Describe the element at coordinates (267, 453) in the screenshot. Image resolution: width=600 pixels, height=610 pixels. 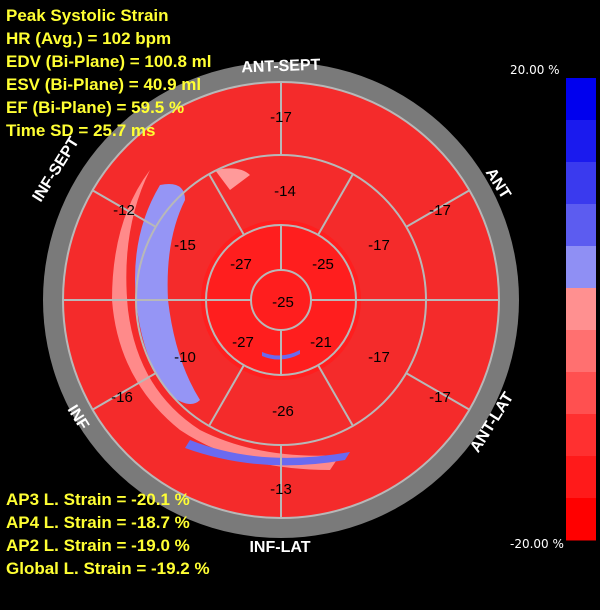
I see `blue-band` at that location.